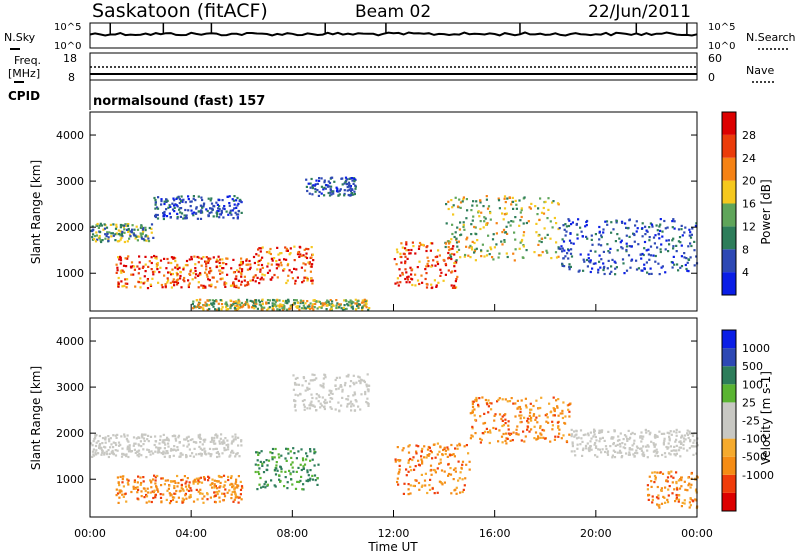 The image size is (800, 554). I want to click on power-colorbar-segment, so click(729, 215).